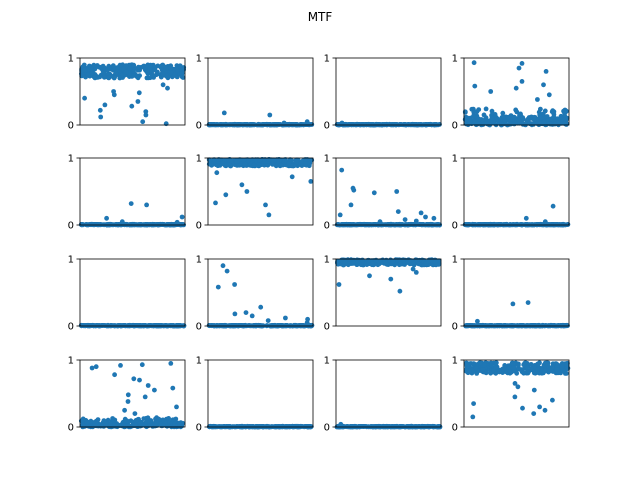  Describe the element at coordinates (127, 294) in the screenshot. I see `subplot-3-1: 01` at that location.